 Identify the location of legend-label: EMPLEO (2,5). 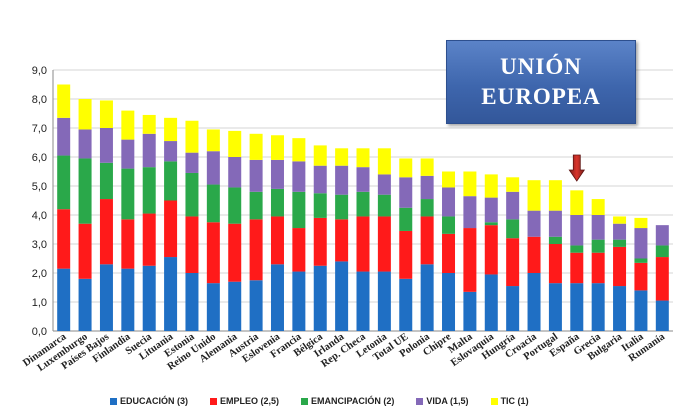
(250, 401).